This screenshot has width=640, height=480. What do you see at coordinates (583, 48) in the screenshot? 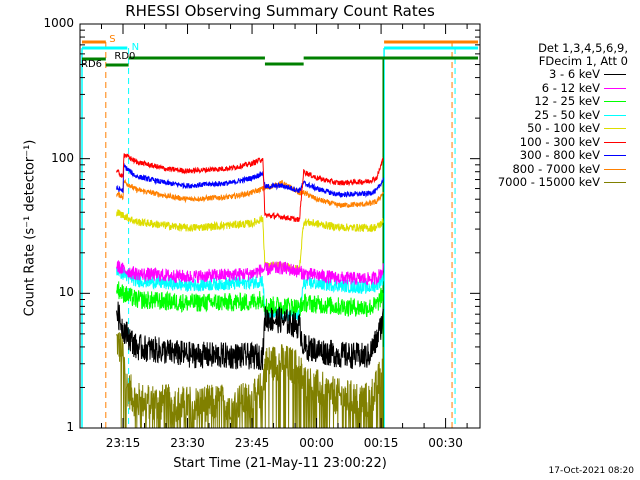
I see `legend-header-line1: Det 1,3,4,5,6,9,` at bounding box center [583, 48].